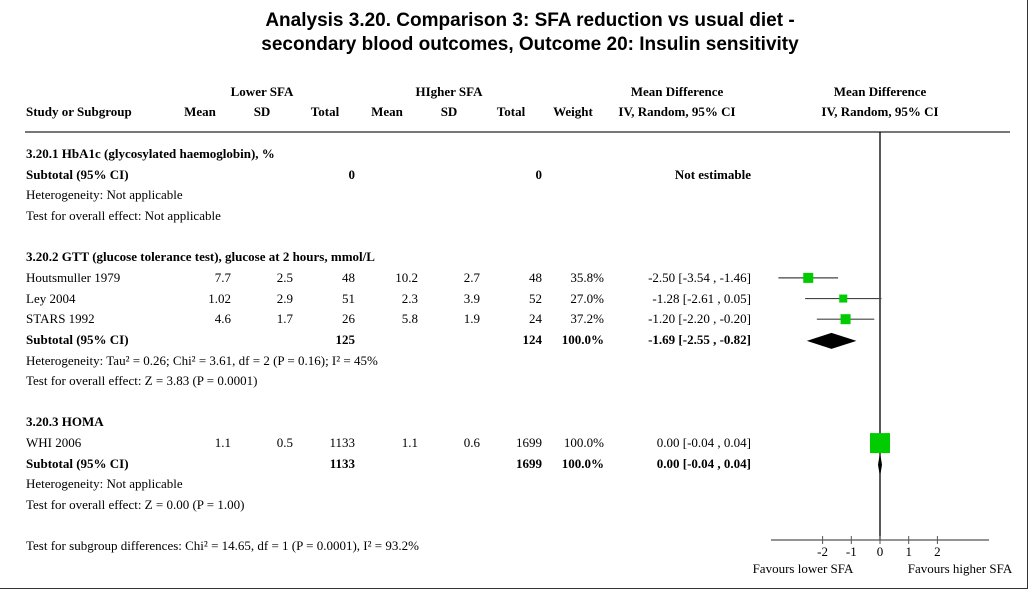  I want to click on cell-lsd: 2.9, so click(284, 298).